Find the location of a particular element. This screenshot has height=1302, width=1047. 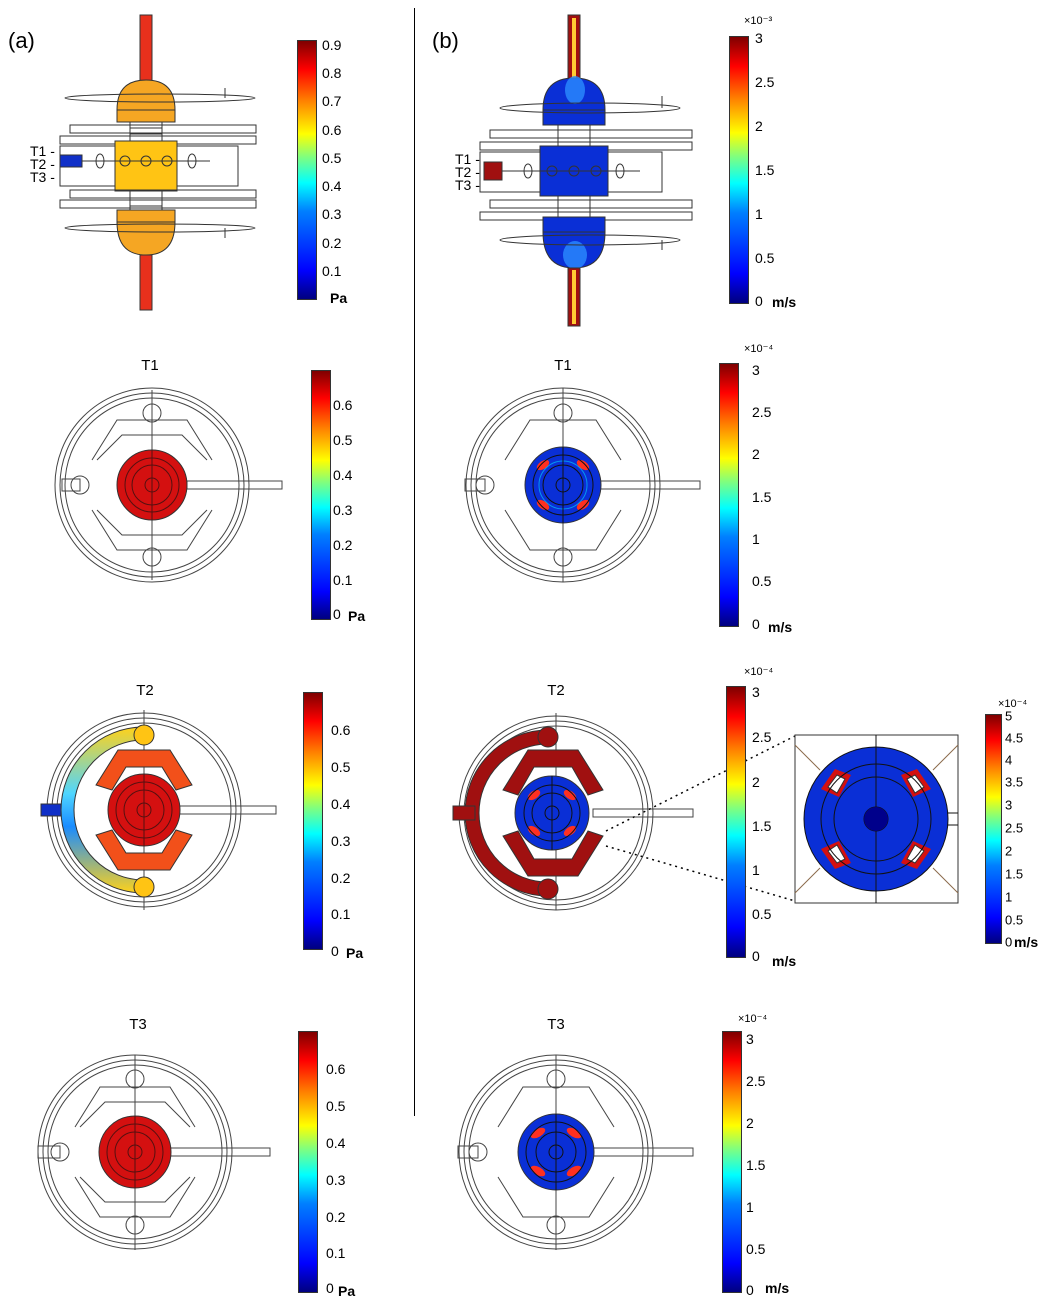

tick: 4 is located at coordinates (1009, 760).